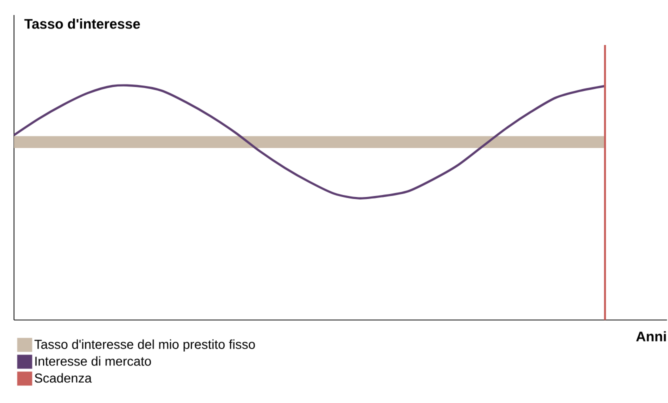 The width and height of the screenshot is (668, 403). Describe the element at coordinates (82, 23) in the screenshot. I see `y-axis-title: Tasso d'interesse` at that location.